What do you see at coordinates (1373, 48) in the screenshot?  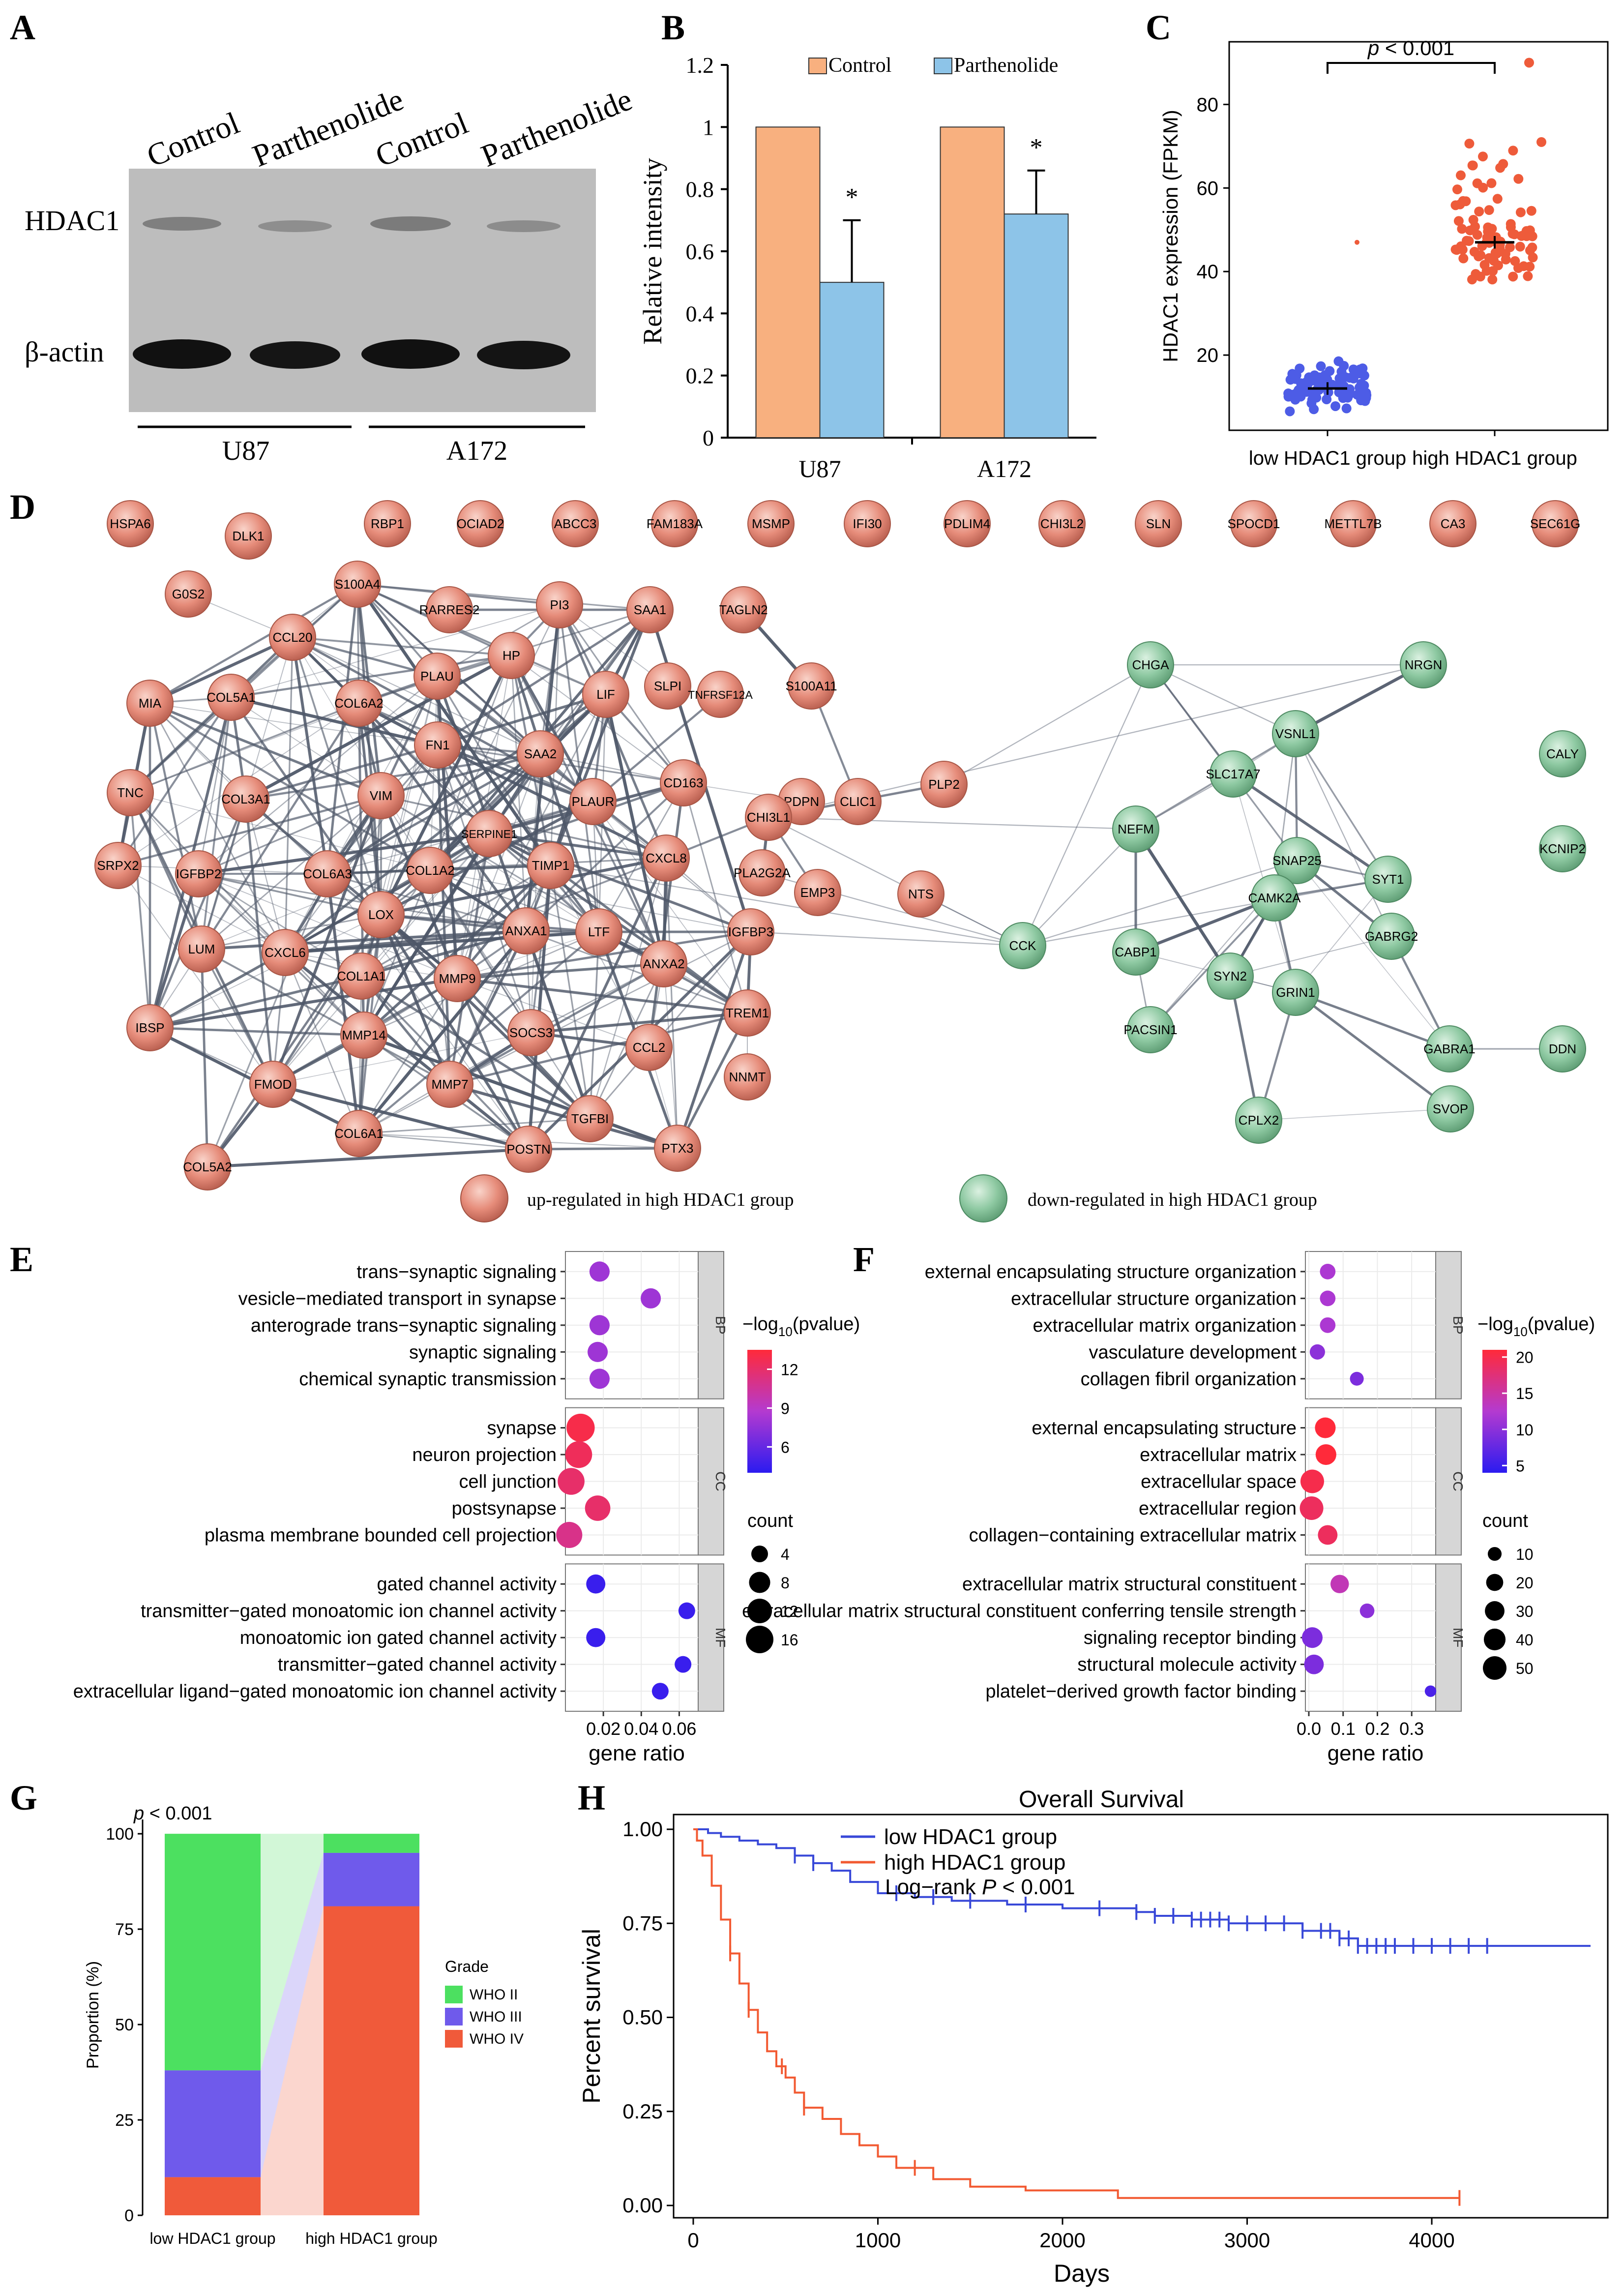 I see `c-p-symbol: p` at bounding box center [1373, 48].